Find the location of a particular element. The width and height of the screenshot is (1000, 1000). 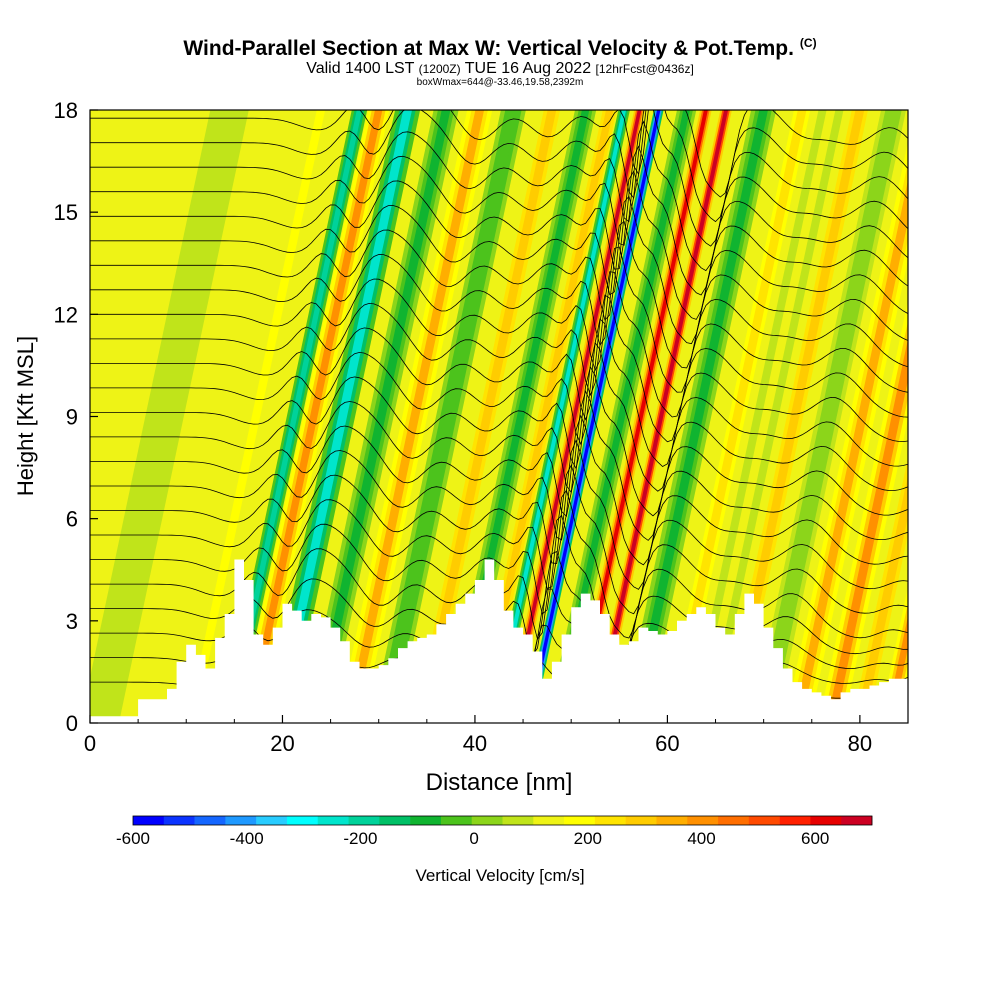

box-info: boxWmax=644@-33.46,19.58,2392m is located at coordinates (500, 82).